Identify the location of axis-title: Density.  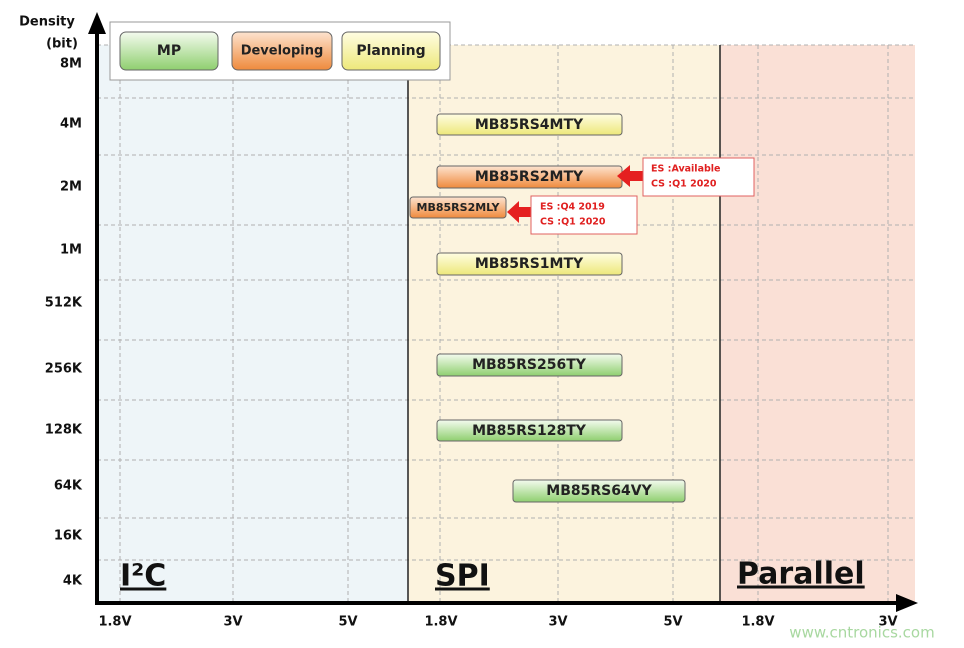
(47, 22).